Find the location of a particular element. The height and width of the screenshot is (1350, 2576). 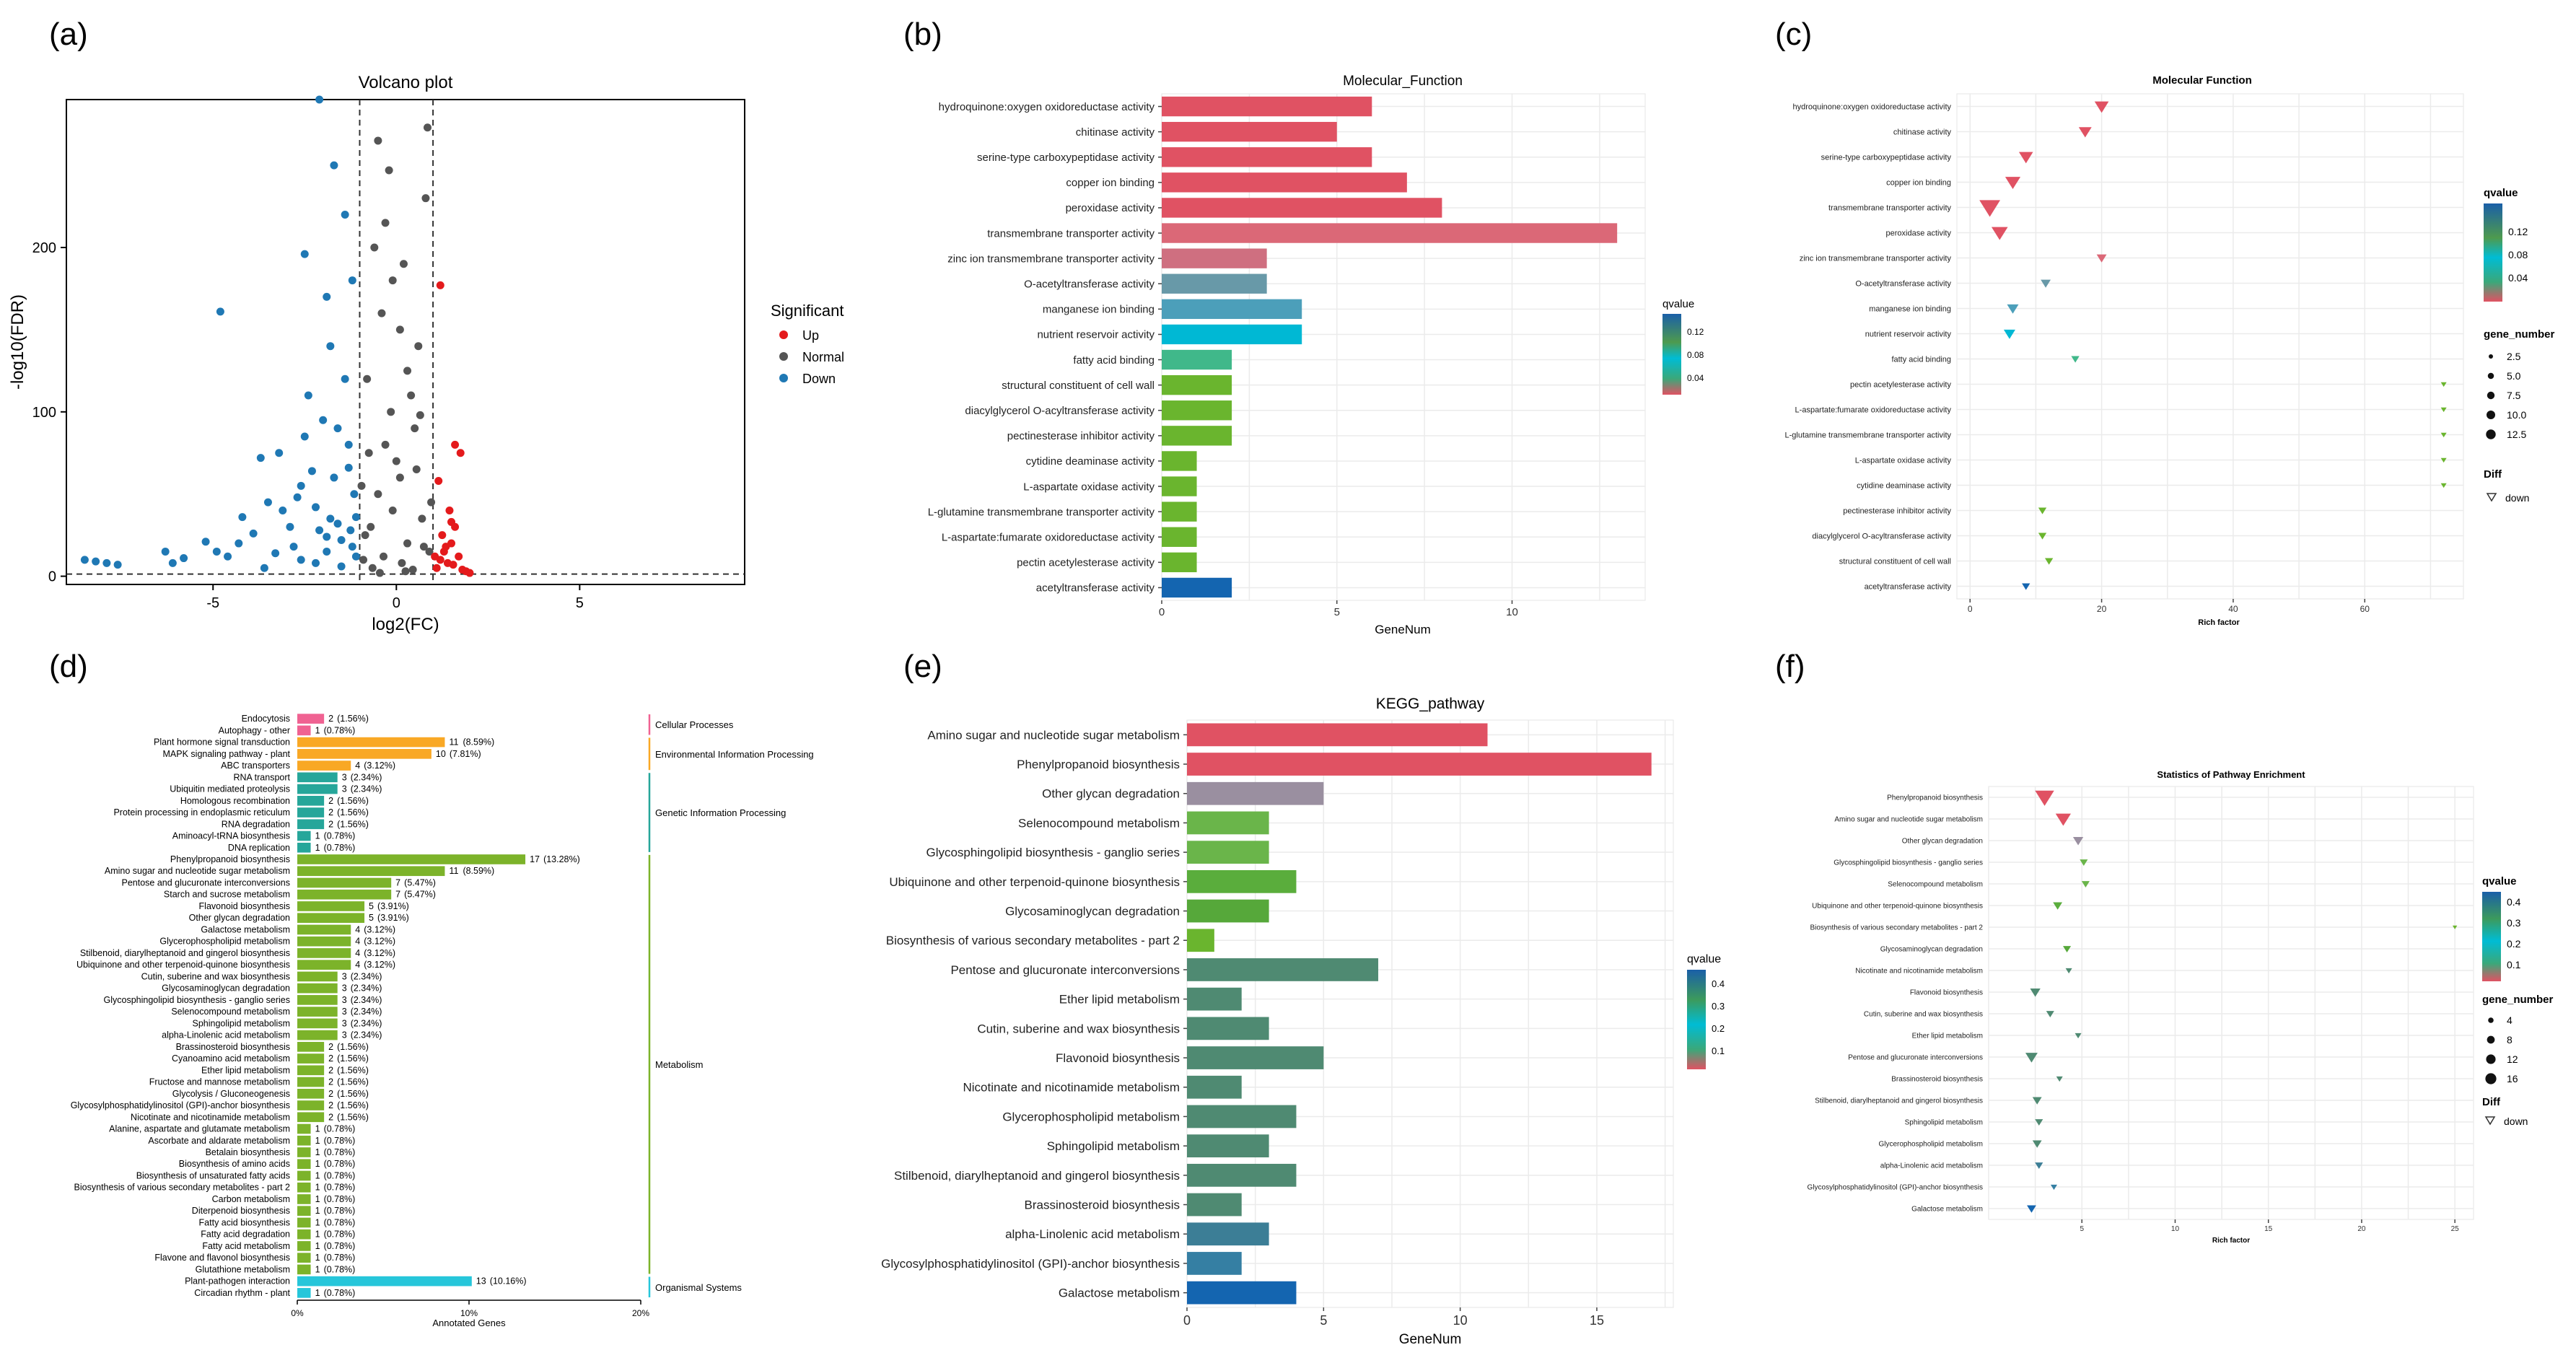

dot-category-label: copper ion binding is located at coordinates (1919, 182).